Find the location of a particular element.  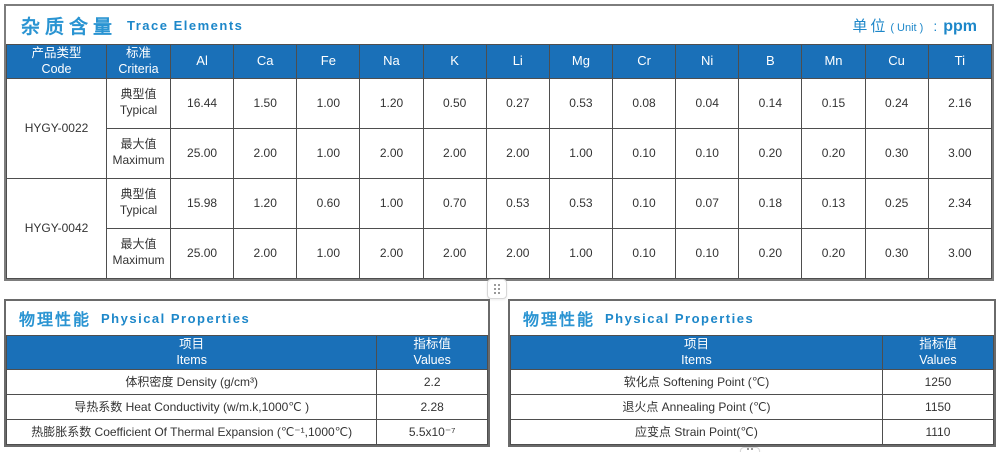

phys-right-title-zh: 物理性能 is located at coordinates (559, 320).